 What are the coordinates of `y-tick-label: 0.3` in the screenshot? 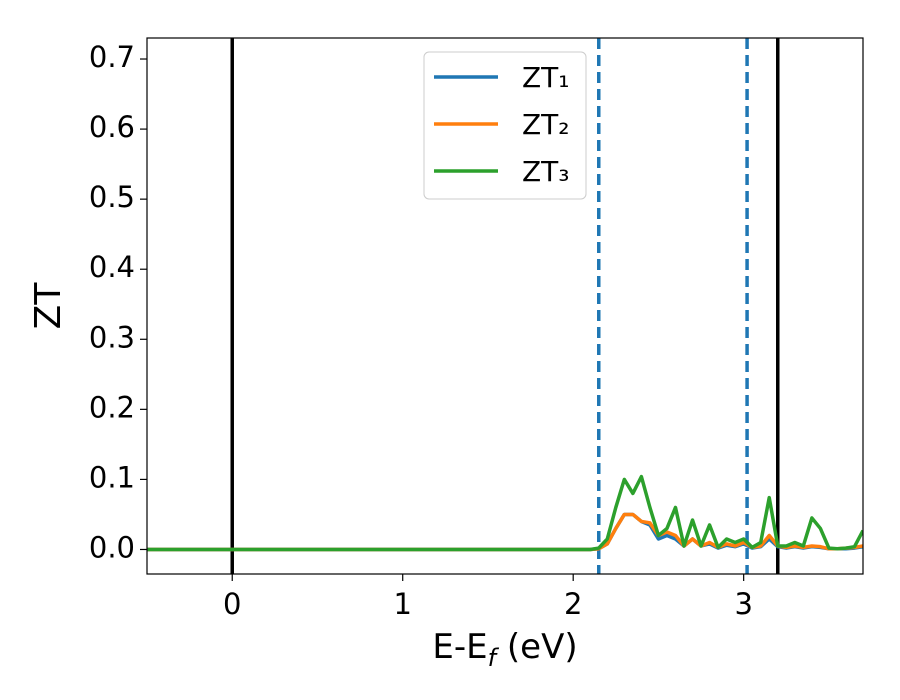 It's located at (112, 337).